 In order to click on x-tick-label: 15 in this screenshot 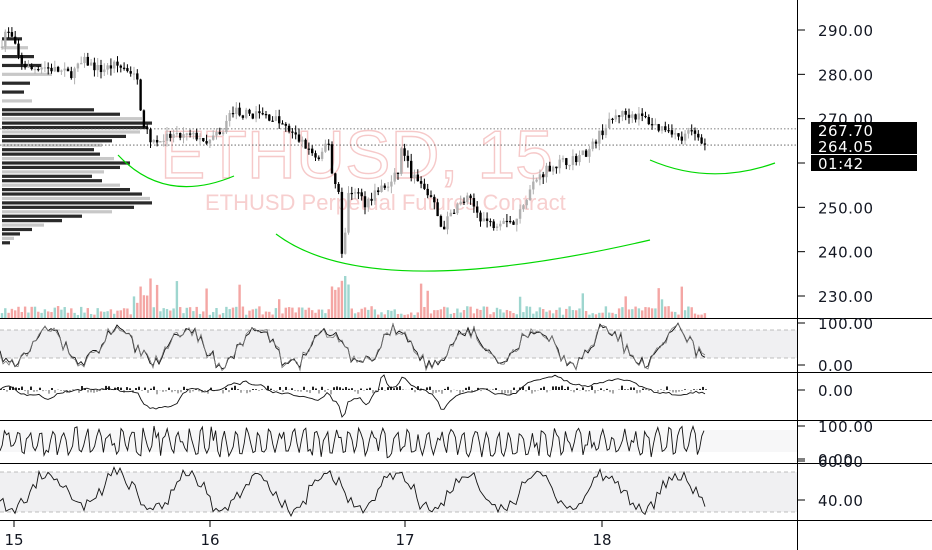, I will do `click(13, 540)`.